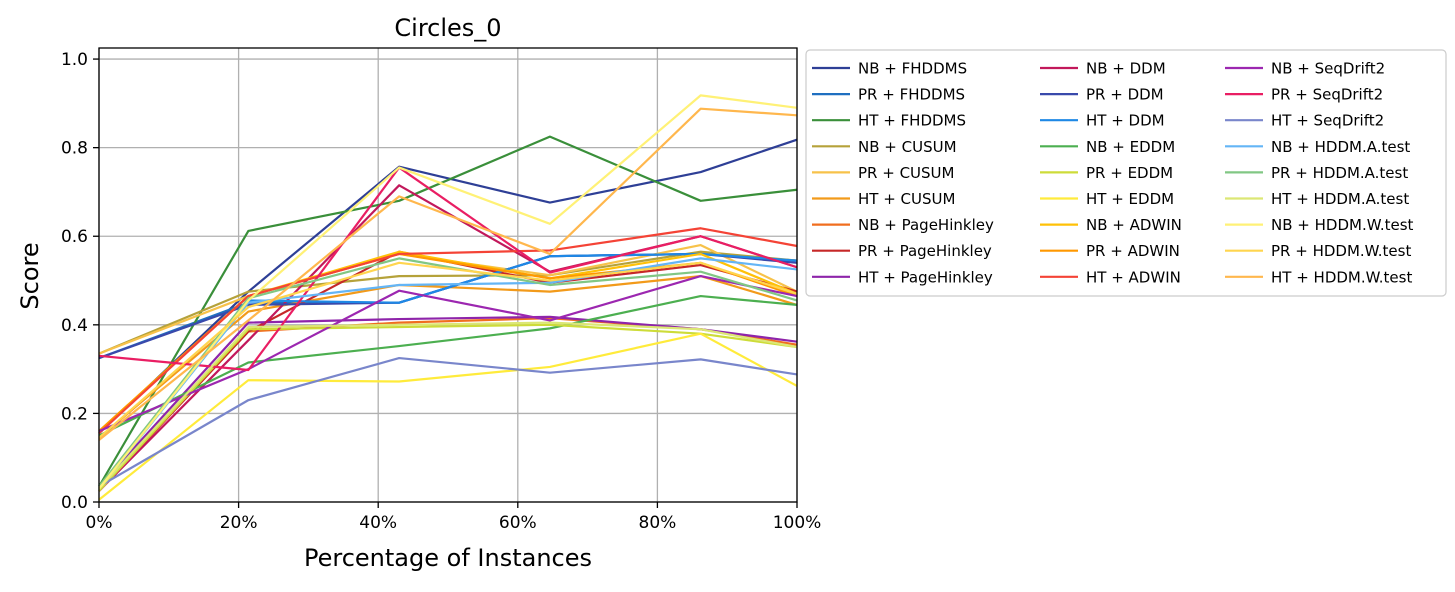  I want to click on legend-label: NB + DDM, so click(1126, 69).